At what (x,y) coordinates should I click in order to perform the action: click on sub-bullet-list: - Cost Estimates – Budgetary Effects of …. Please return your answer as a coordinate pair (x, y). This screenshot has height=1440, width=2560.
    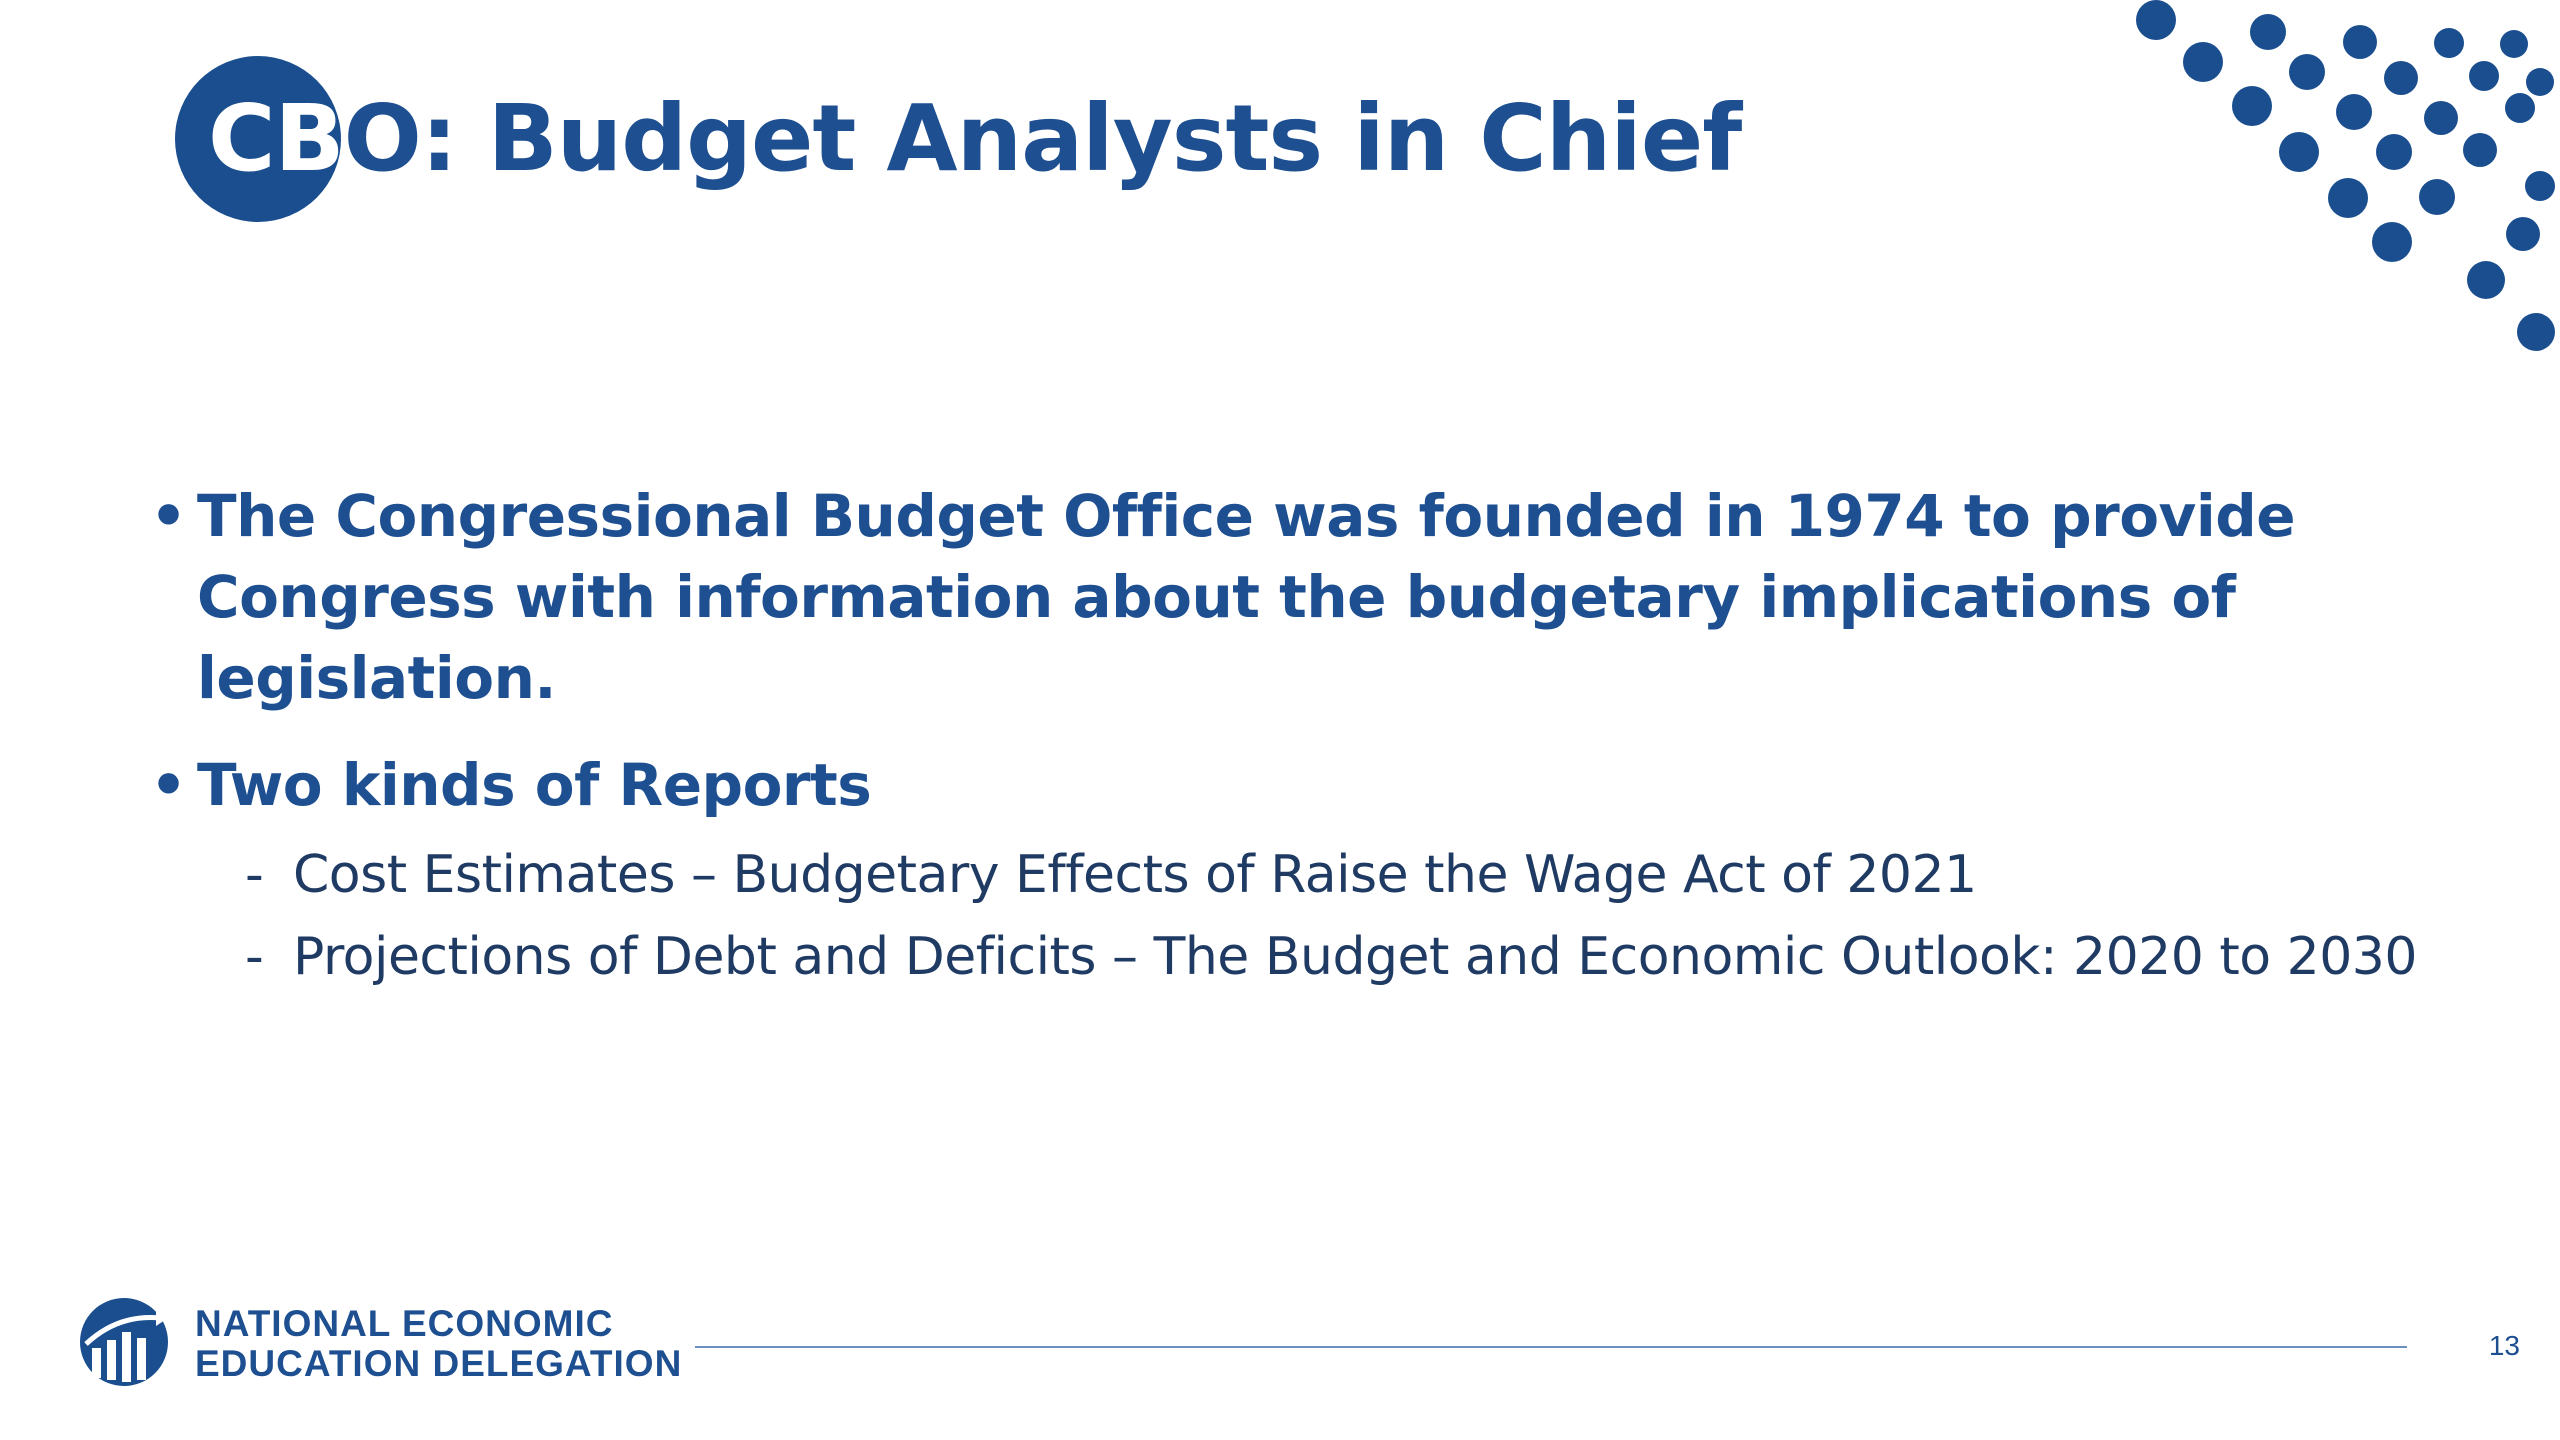
    Looking at the image, I should click on (1347, 916).